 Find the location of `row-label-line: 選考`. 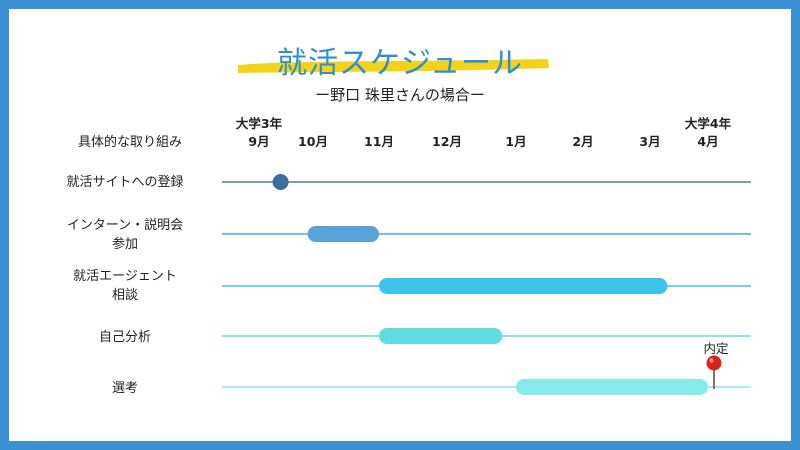

row-label-line: 選考 is located at coordinates (124, 388).